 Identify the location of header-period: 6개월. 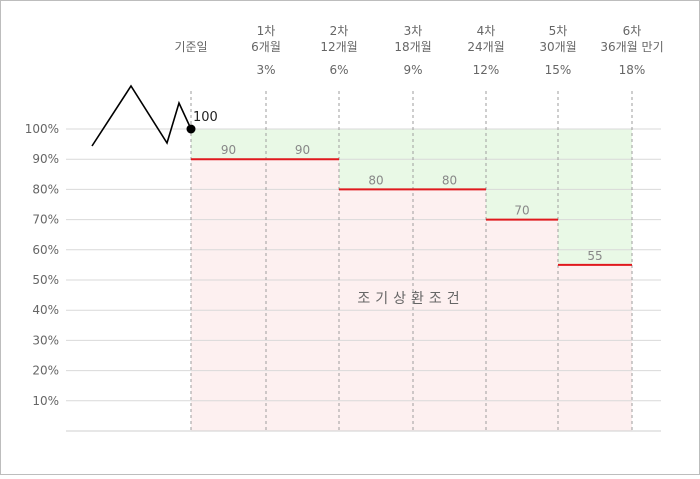
(266, 47).